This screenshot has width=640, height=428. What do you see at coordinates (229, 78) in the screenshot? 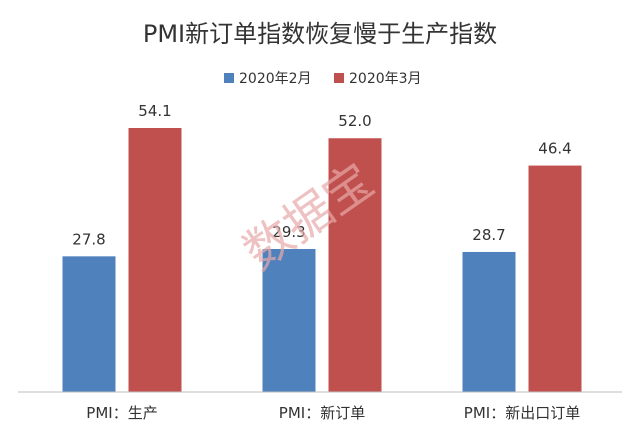
I see `legend-swatch-feb` at bounding box center [229, 78].